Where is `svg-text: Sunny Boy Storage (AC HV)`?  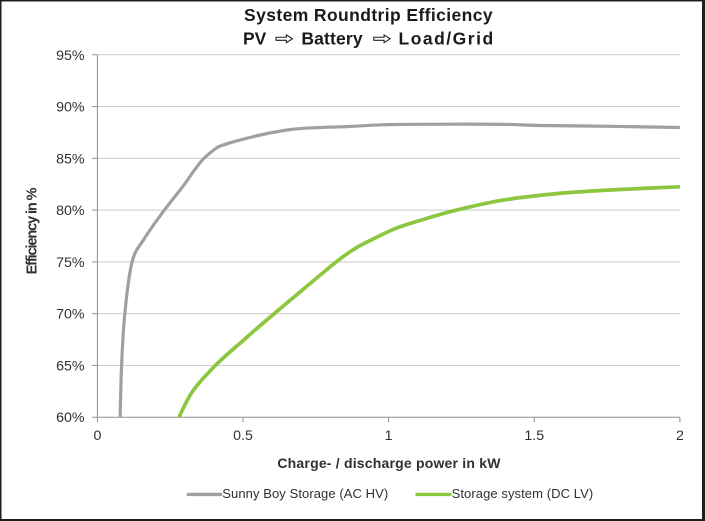
svg-text: Sunny Boy Storage (AC HV) is located at coordinates (305, 493).